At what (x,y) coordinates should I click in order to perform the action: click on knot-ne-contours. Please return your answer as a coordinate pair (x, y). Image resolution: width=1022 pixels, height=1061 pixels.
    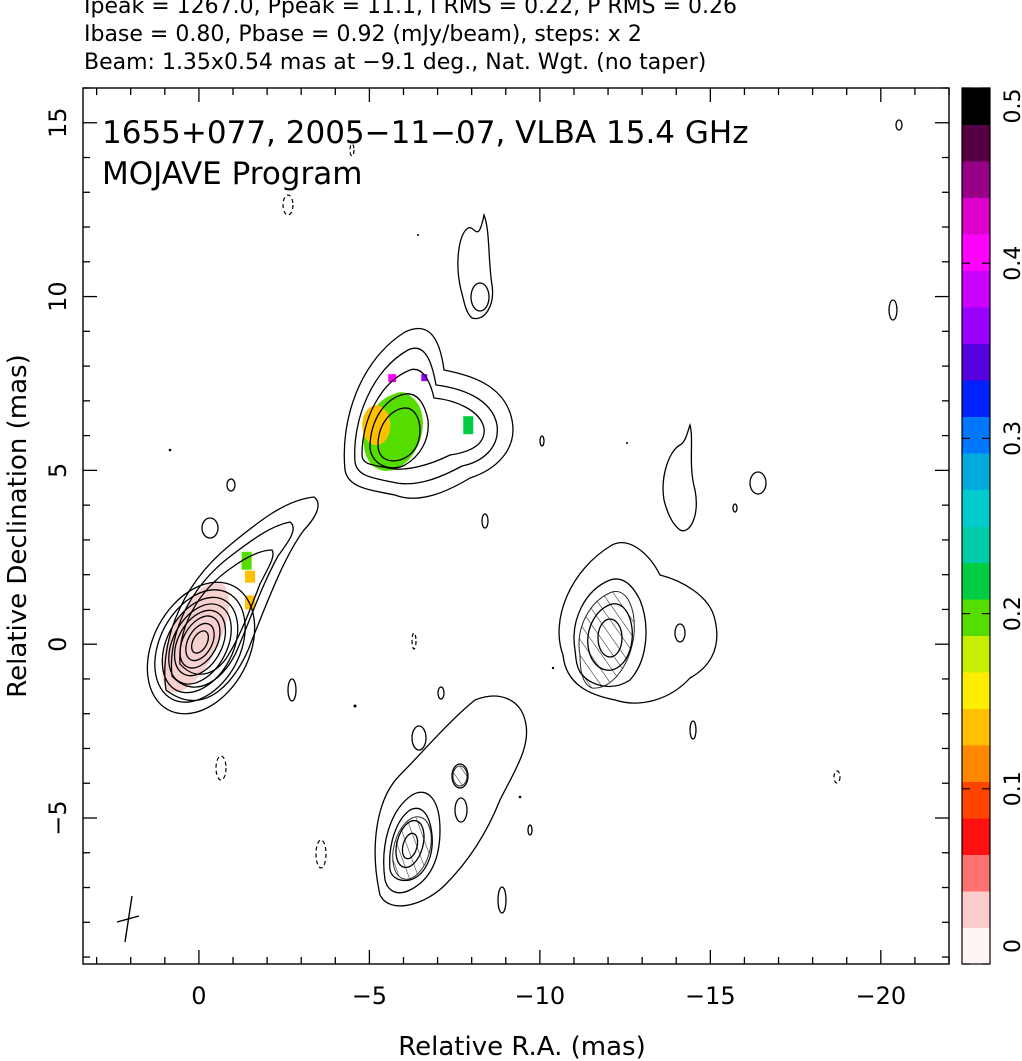
    Looking at the image, I should click on (444, 370).